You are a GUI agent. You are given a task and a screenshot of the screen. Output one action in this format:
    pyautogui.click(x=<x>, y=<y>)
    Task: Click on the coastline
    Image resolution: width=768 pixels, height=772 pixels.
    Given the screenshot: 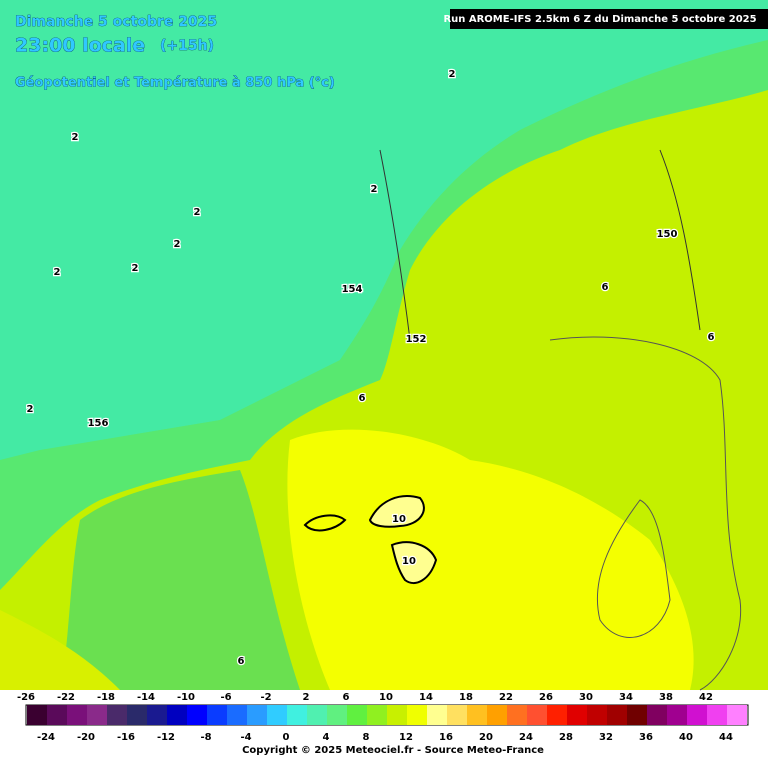 What is the action you would take?
    pyautogui.click(x=645, y=513)
    